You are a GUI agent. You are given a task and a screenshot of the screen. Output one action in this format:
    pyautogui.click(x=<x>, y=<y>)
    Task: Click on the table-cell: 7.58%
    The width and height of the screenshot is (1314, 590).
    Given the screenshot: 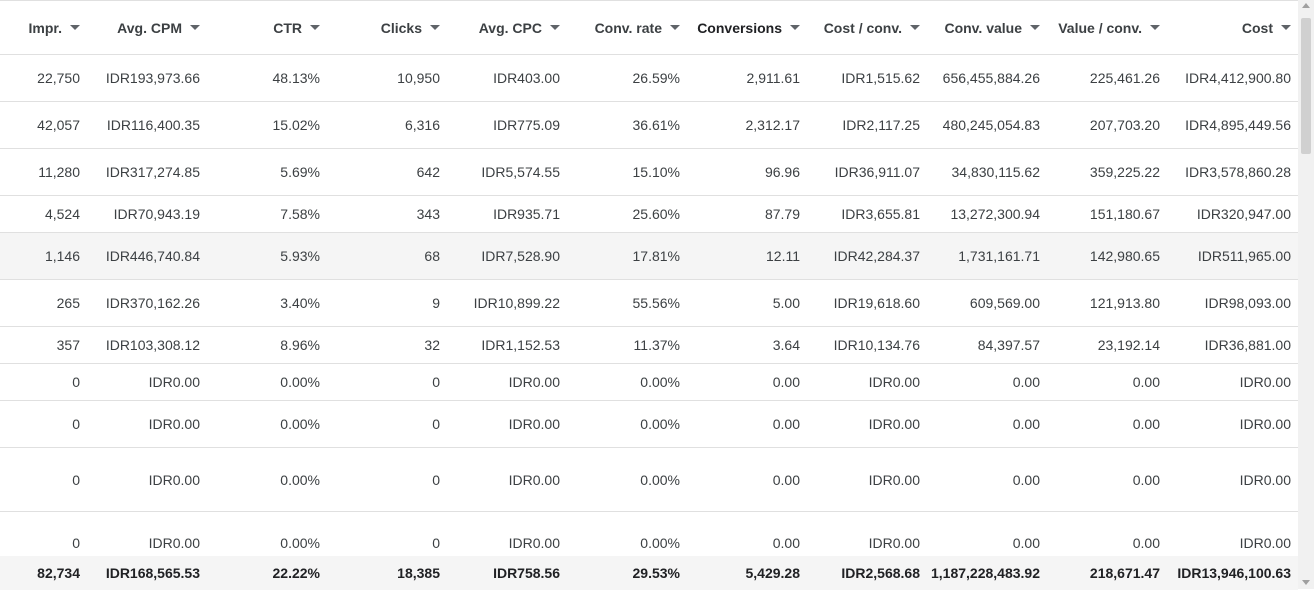 What is the action you would take?
    pyautogui.click(x=300, y=214)
    